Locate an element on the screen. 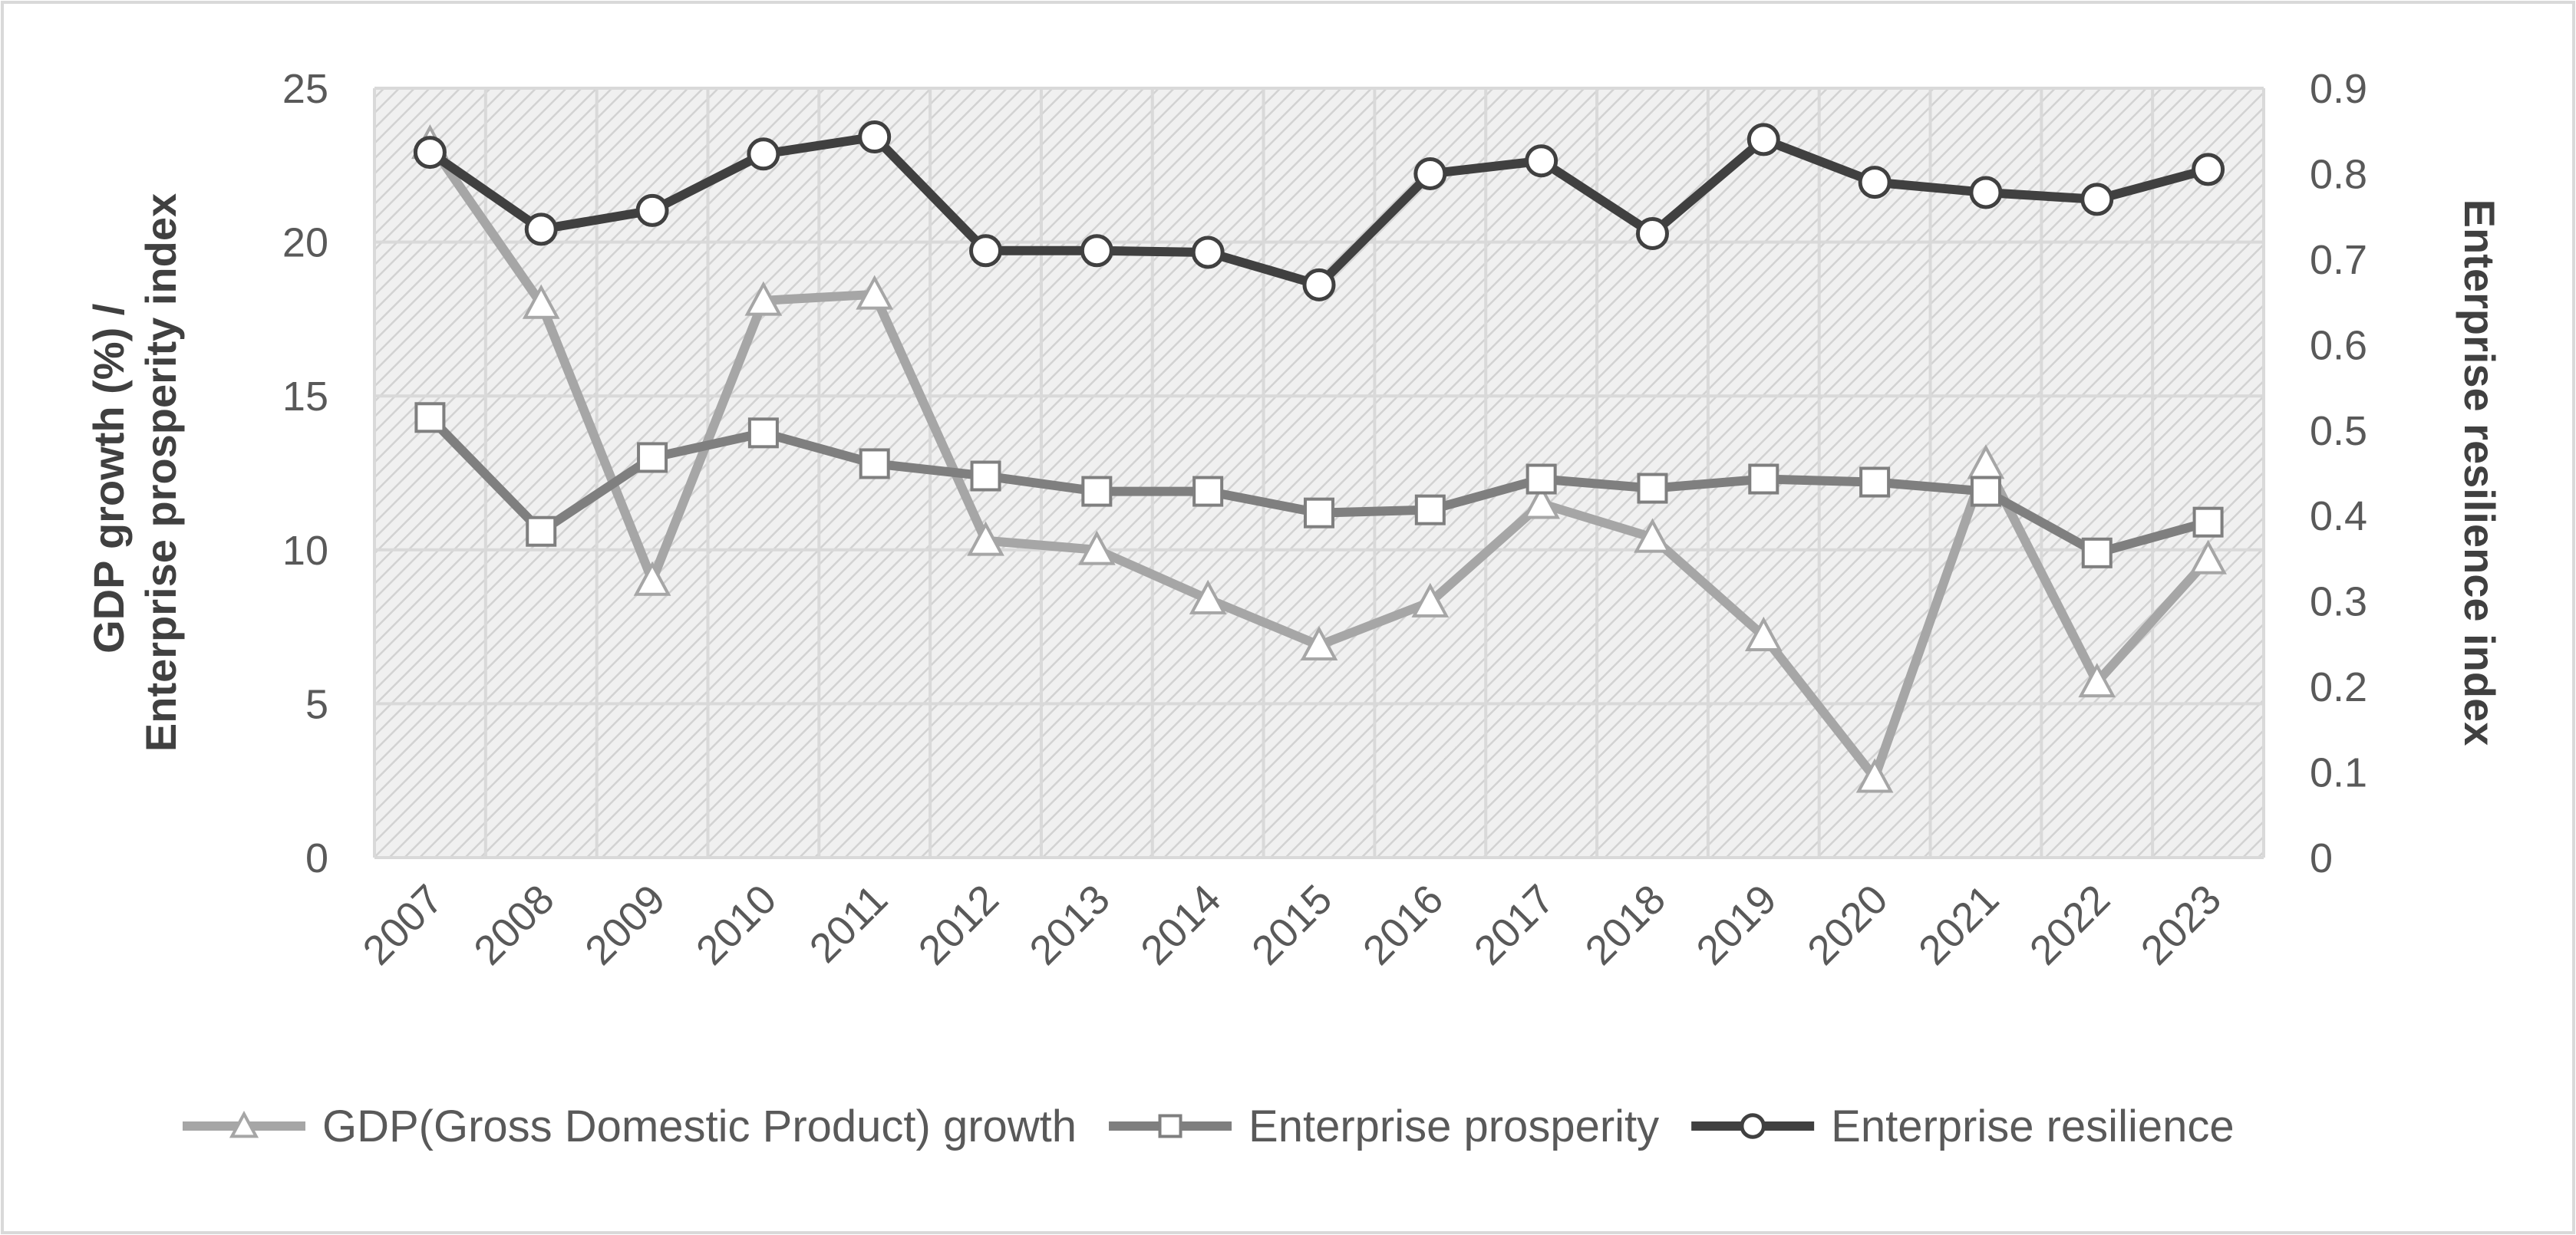  y2-tick-label: 0.1 is located at coordinates (2338, 773).